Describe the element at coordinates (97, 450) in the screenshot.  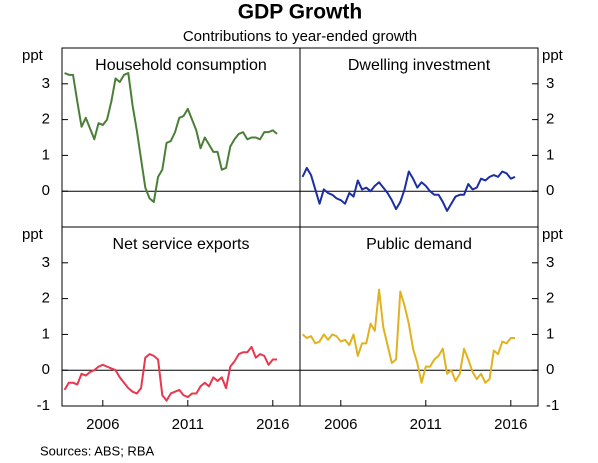
I see `source-note: Sources: ABS; RBA` at that location.